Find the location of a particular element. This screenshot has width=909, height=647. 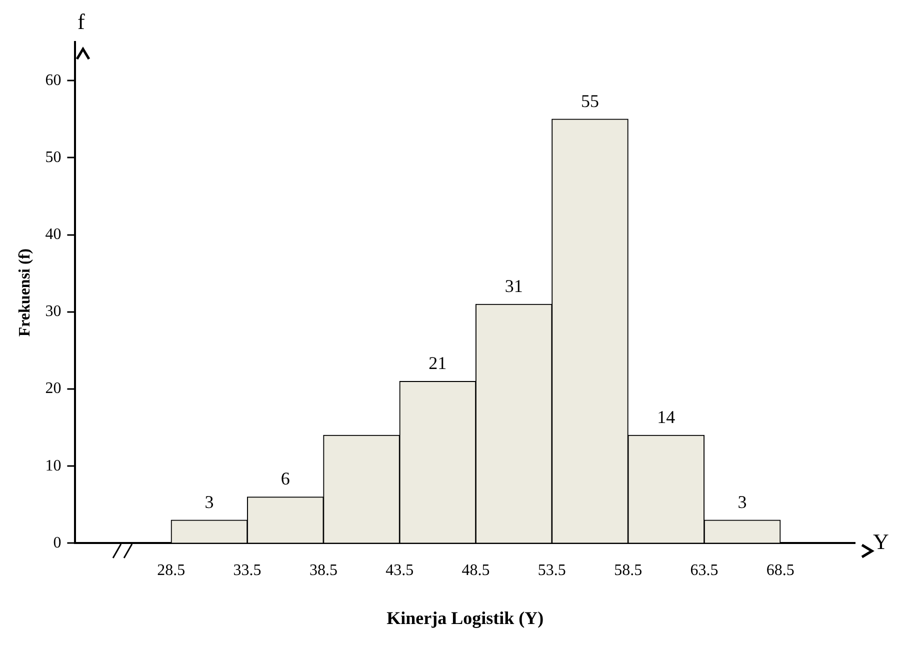

x-tick-label: 53.5 is located at coordinates (552, 571).